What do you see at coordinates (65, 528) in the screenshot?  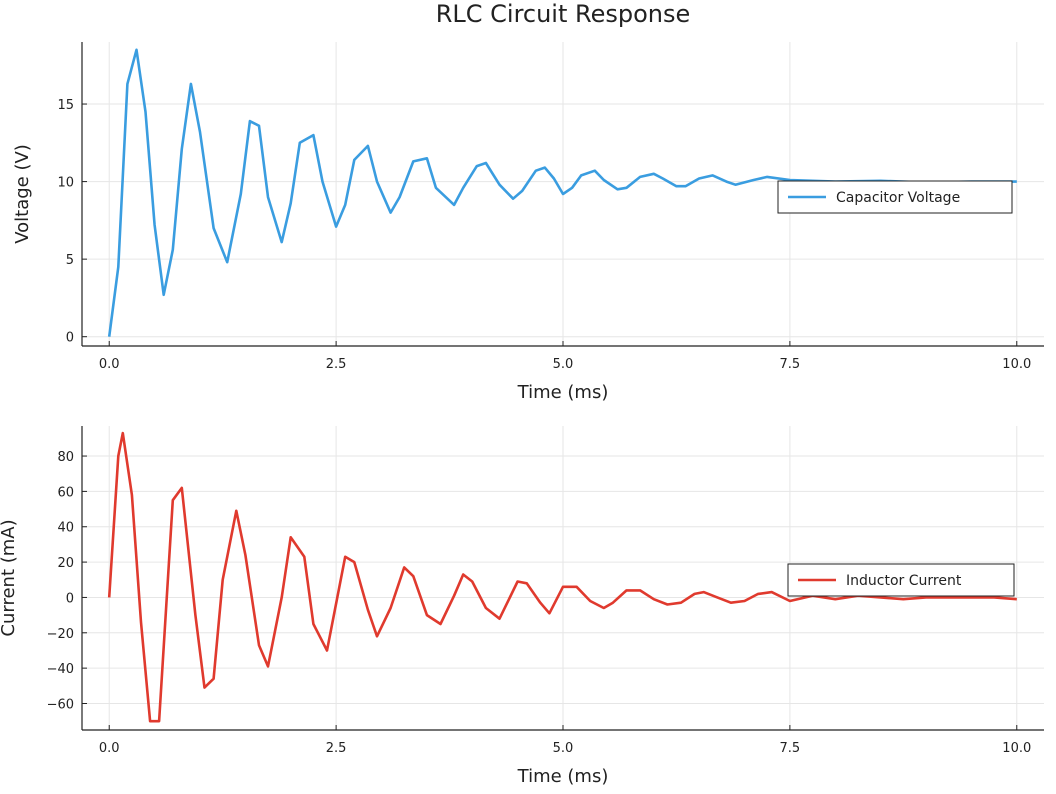 I see `y-tick-label: 40` at bounding box center [65, 528].